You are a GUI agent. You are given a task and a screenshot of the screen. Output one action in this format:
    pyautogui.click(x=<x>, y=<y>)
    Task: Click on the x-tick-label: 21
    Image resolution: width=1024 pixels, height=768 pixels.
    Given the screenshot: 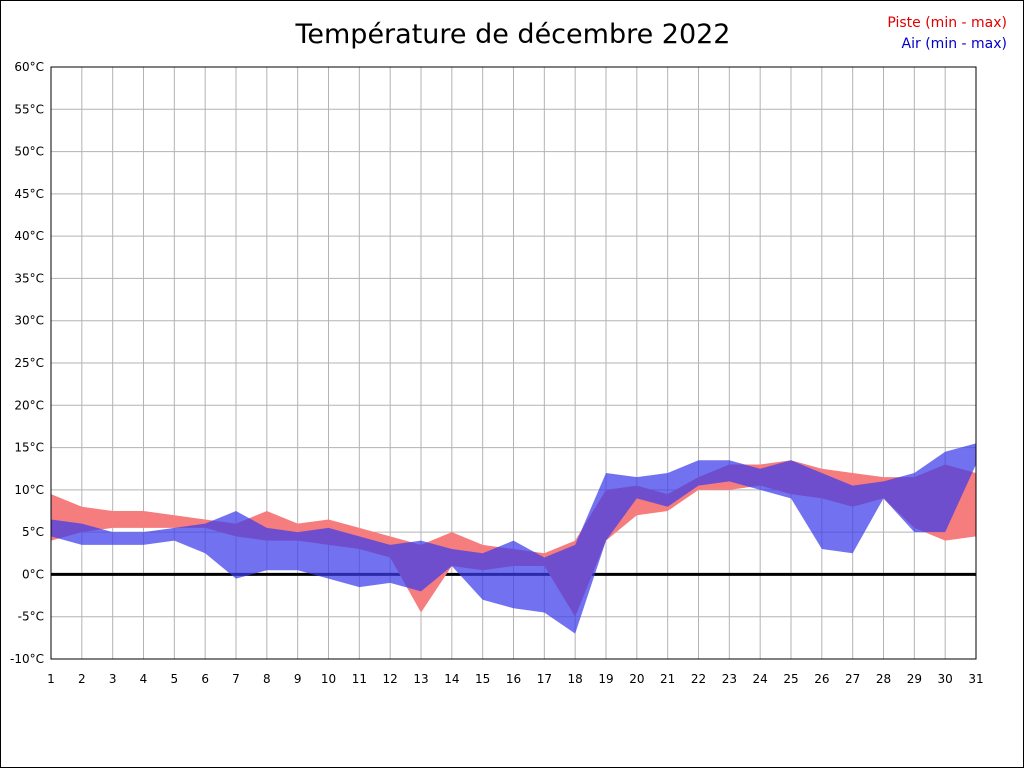 What is the action you would take?
    pyautogui.click(x=667, y=679)
    